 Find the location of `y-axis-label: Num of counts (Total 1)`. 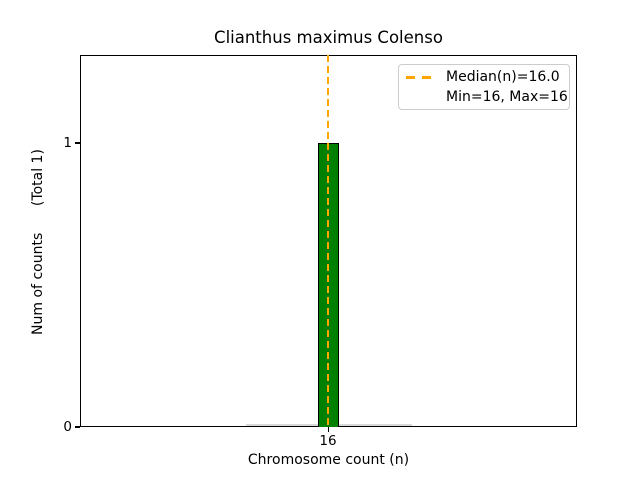

y-axis-label: Num of counts (Total 1) is located at coordinates (38, 242).